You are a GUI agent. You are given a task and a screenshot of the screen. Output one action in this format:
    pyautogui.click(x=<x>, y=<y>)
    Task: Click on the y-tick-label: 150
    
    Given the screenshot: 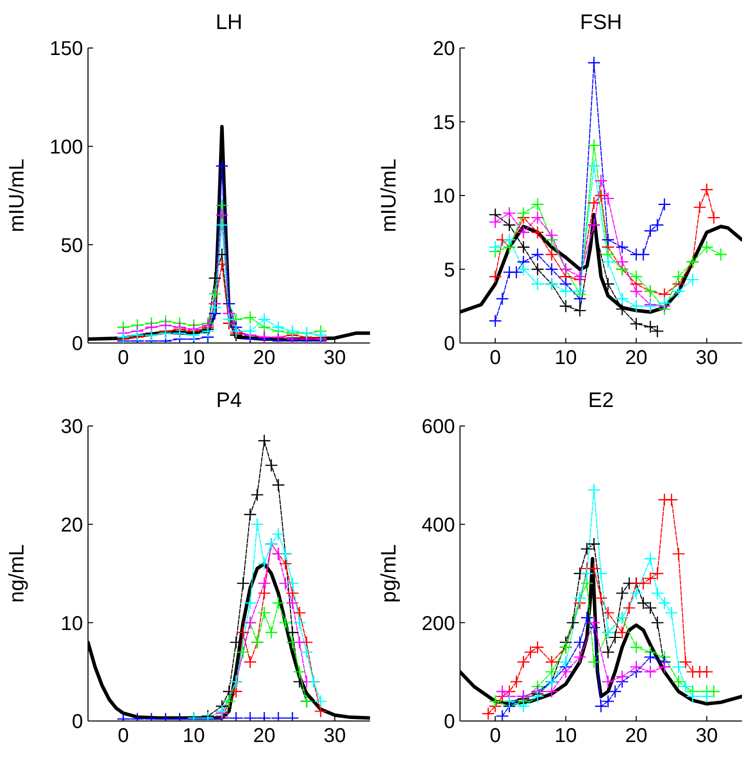 What is the action you would take?
    pyautogui.click(x=66, y=49)
    